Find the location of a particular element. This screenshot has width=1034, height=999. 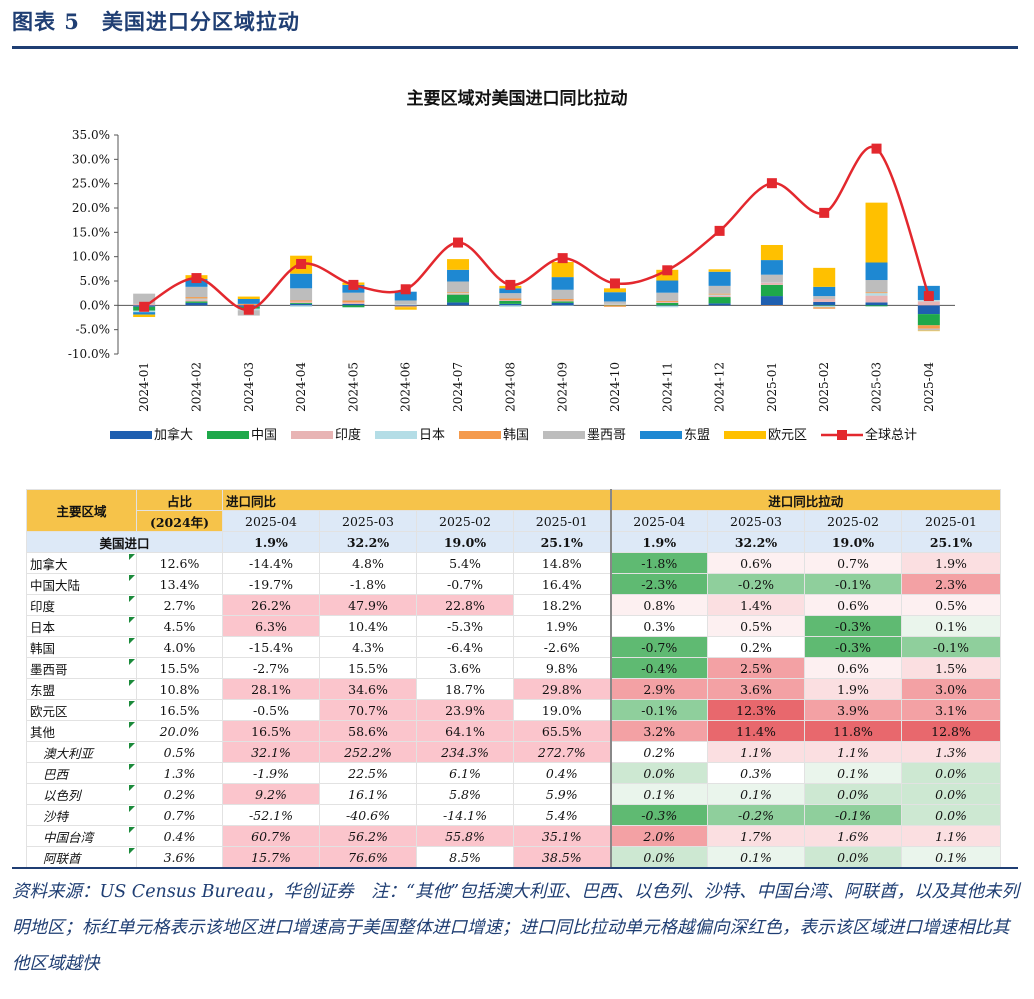

yoy-cell: 6.3% is located at coordinates (271, 626).